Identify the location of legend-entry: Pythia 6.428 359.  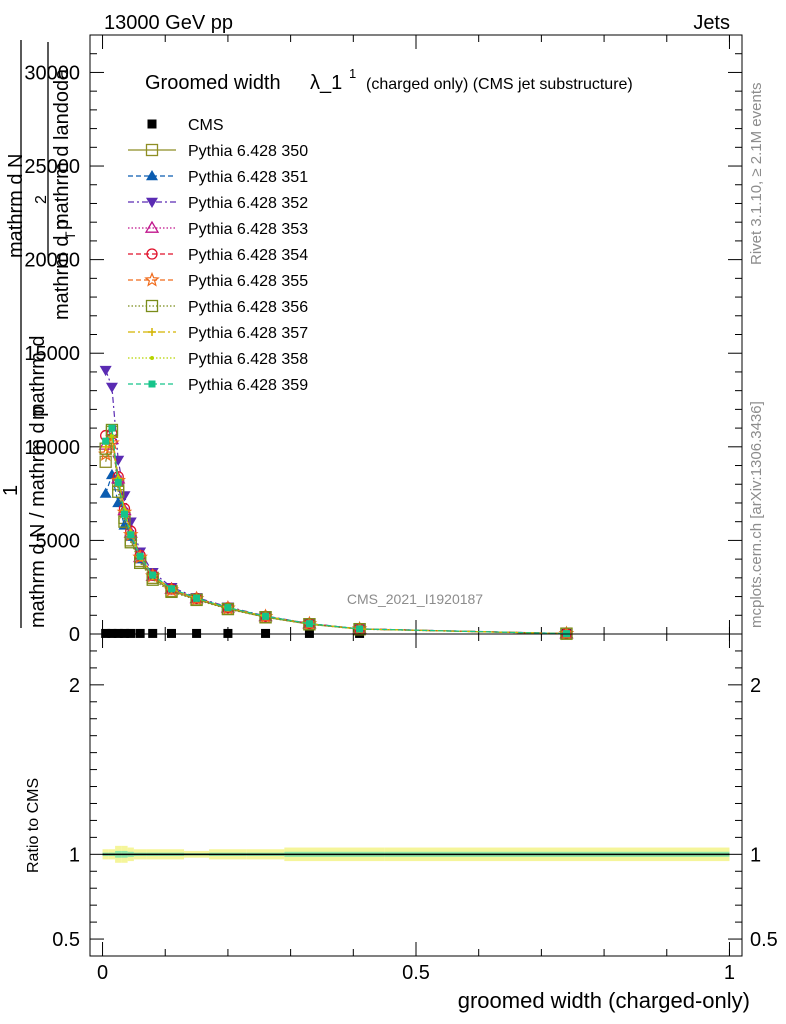
(218, 385).